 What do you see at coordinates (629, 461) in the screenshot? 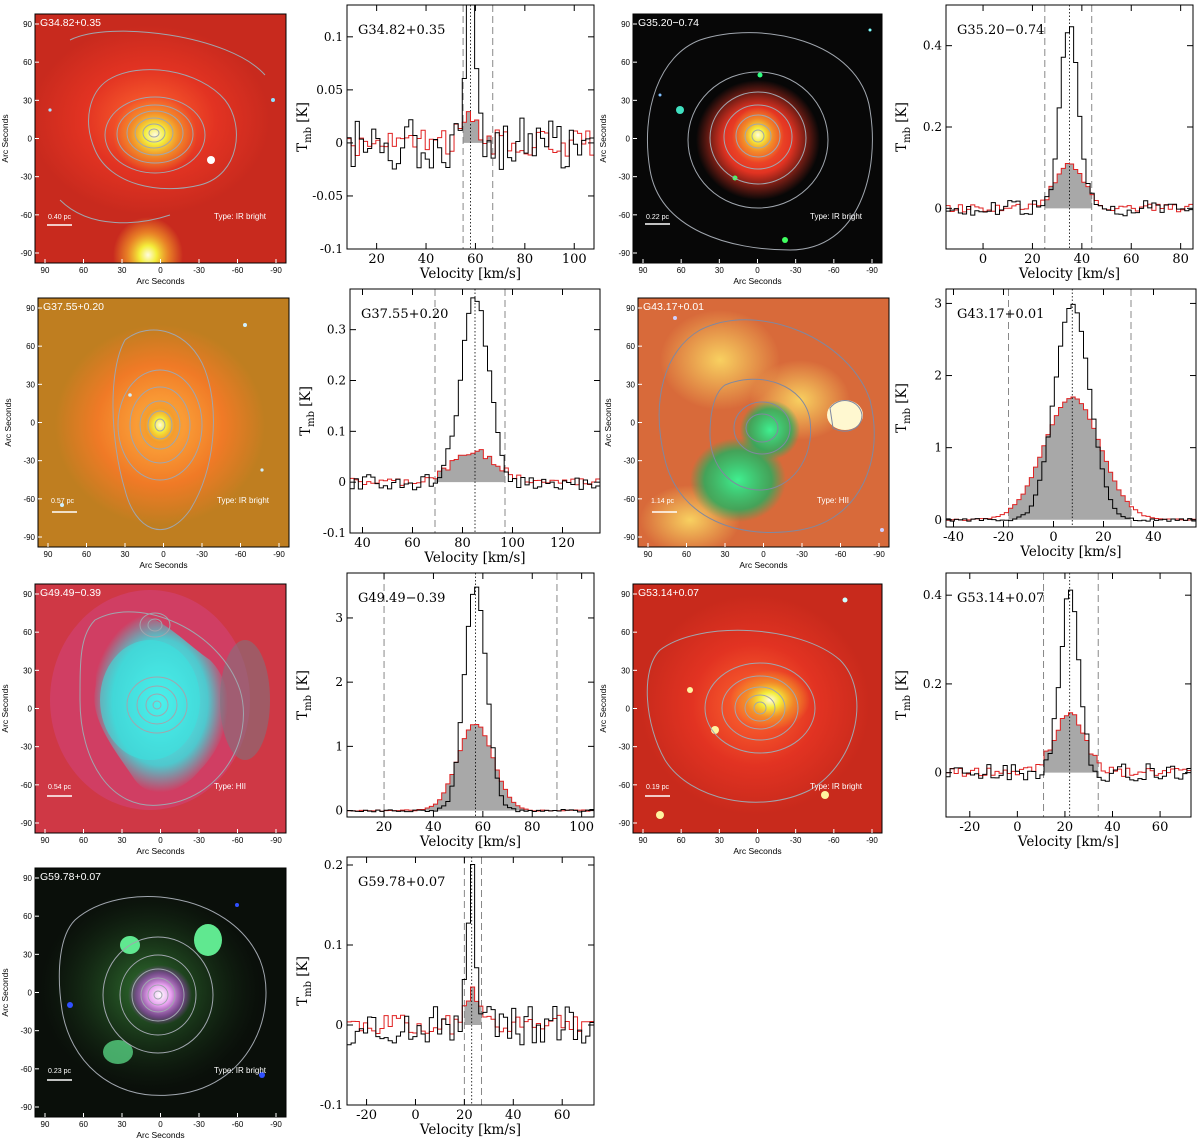
I see `y-tick-label: -30` at bounding box center [629, 461].